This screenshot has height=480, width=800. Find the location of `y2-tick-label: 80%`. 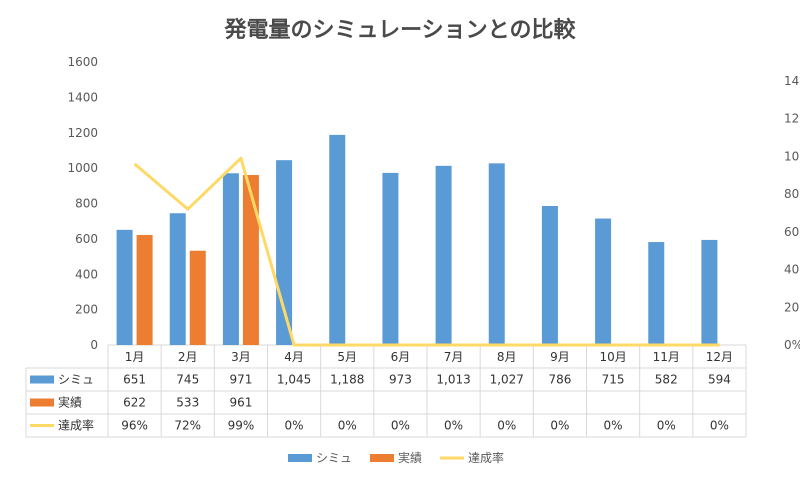

y2-tick-label: 80% is located at coordinates (792, 194).